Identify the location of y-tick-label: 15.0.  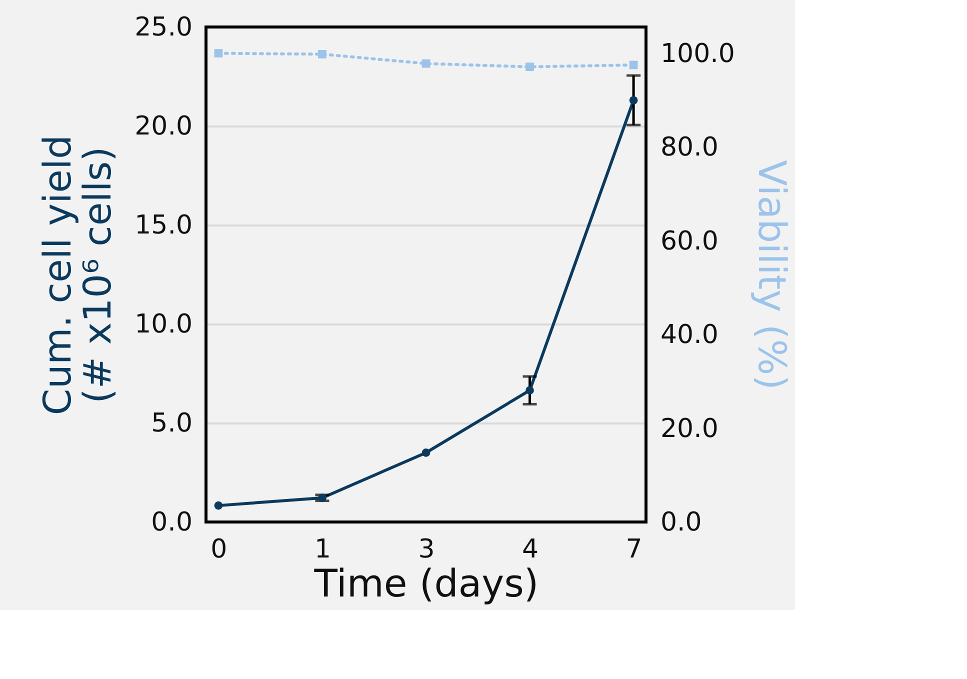
(163, 225).